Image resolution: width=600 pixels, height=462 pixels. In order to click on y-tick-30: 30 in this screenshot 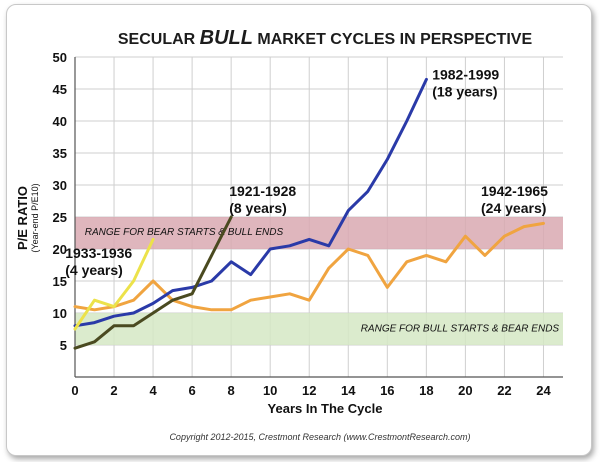, I will do `click(60, 185)`.